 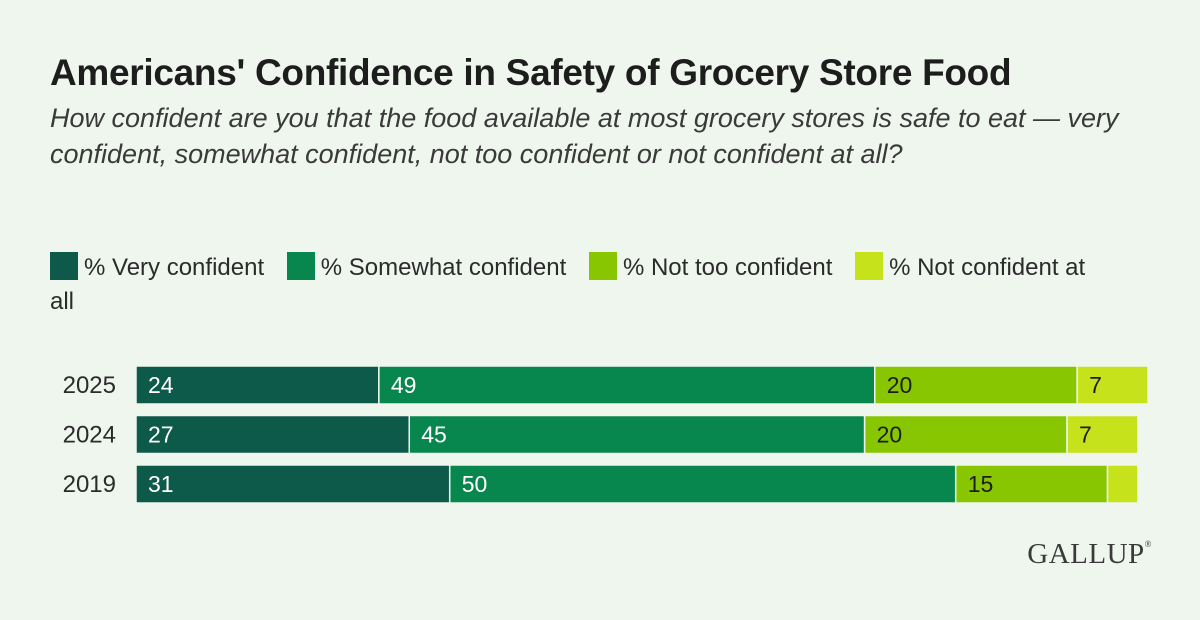 I want to click on legend-item-somewhat-confident: % Somewhat confident, so click(x=426, y=266).